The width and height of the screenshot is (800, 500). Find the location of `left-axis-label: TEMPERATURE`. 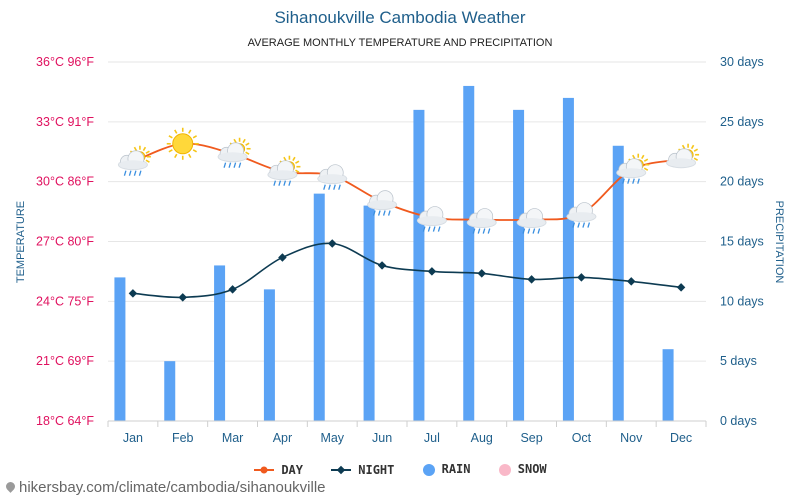

left-axis-label: TEMPERATURE is located at coordinates (21, 242).